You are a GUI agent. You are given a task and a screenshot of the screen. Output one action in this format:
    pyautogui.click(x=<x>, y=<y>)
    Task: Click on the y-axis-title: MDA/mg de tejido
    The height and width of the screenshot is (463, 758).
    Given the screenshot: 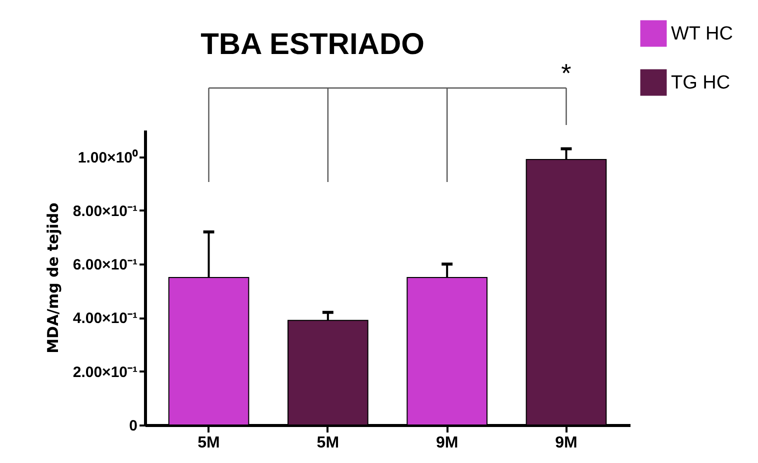 What is the action you would take?
    pyautogui.click(x=53, y=278)
    